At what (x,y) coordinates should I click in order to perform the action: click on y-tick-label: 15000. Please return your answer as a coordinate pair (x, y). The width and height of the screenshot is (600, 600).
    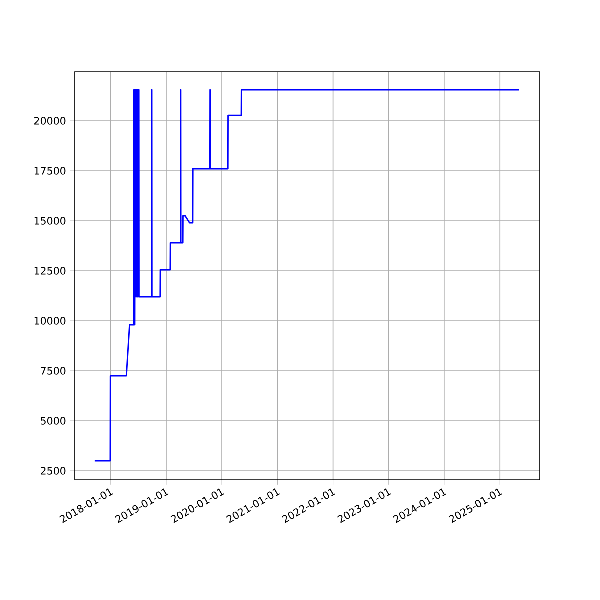
    Looking at the image, I should click on (50, 221).